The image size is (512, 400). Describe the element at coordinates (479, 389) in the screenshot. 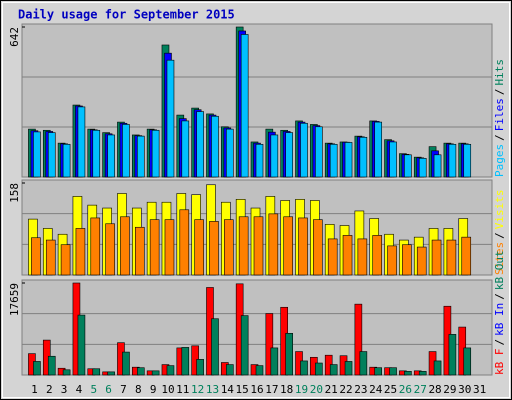

I see `x-tick-label: 31` at that location.